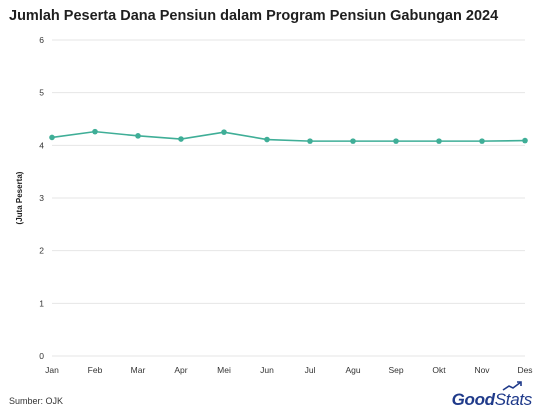 This screenshot has height=416, width=542. I want to click on x-tick-label: Mar, so click(138, 370).